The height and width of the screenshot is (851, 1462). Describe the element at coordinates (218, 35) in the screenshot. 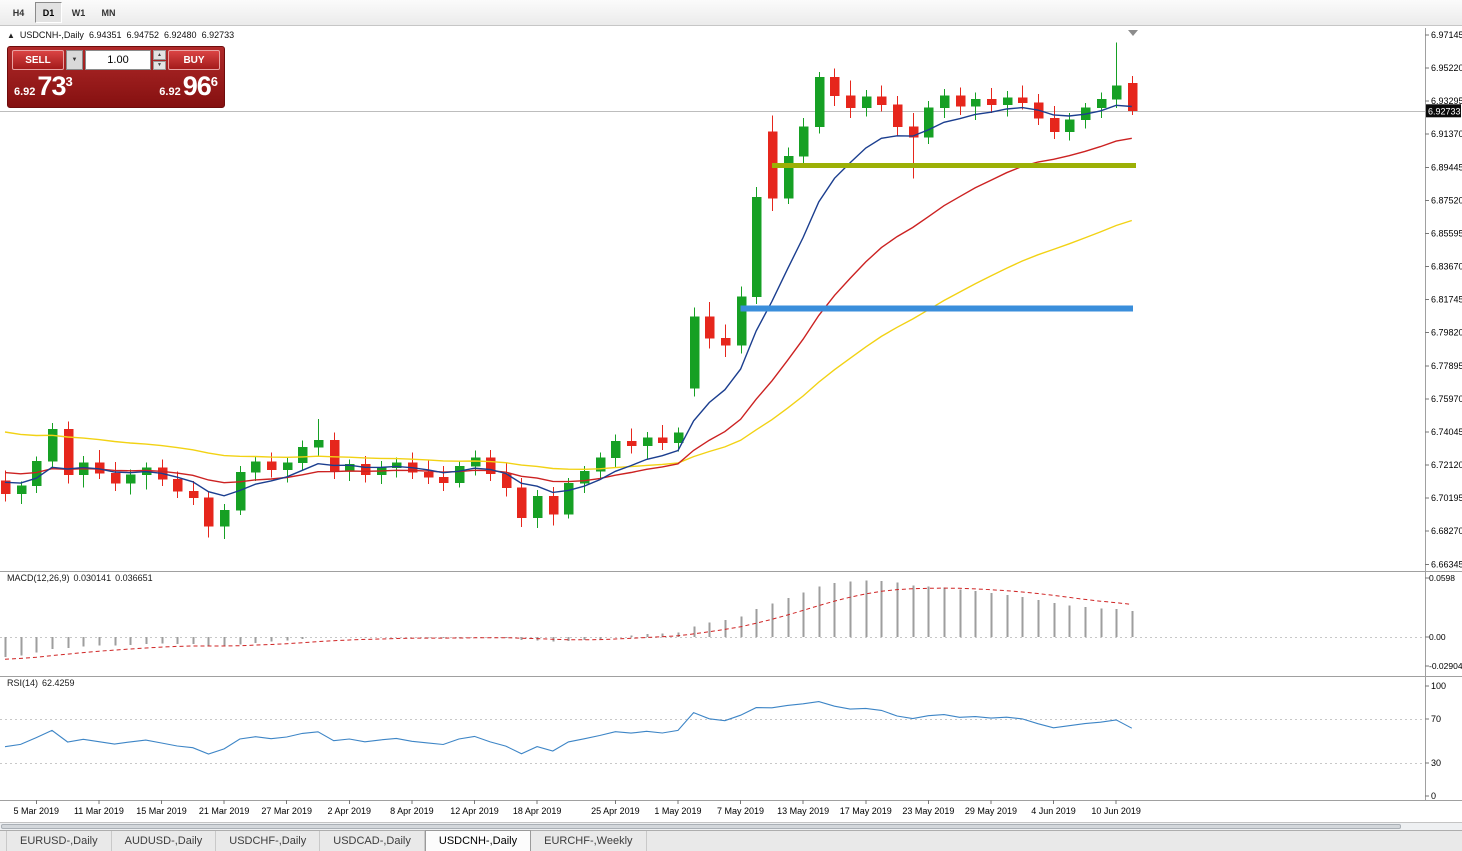

I see `ohlc-close: 6.92733` at that location.